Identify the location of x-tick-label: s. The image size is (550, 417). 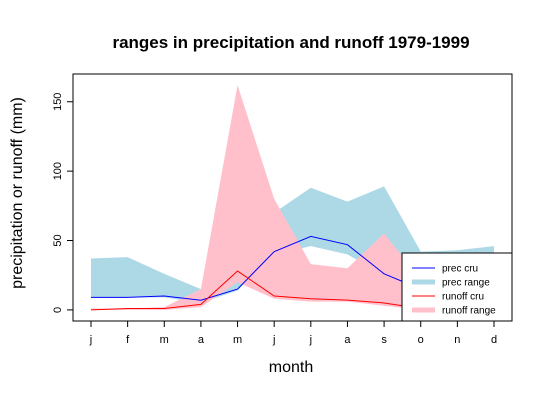
(384, 340).